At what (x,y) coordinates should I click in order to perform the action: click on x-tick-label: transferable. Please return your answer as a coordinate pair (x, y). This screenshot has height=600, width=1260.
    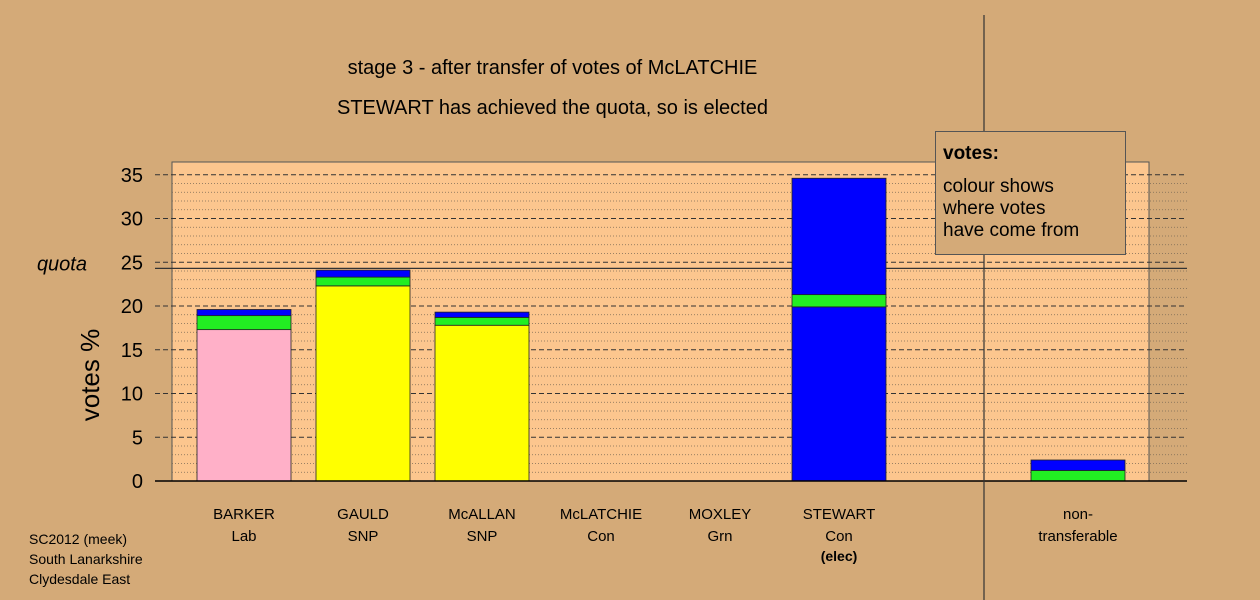
    Looking at the image, I should click on (1077, 536).